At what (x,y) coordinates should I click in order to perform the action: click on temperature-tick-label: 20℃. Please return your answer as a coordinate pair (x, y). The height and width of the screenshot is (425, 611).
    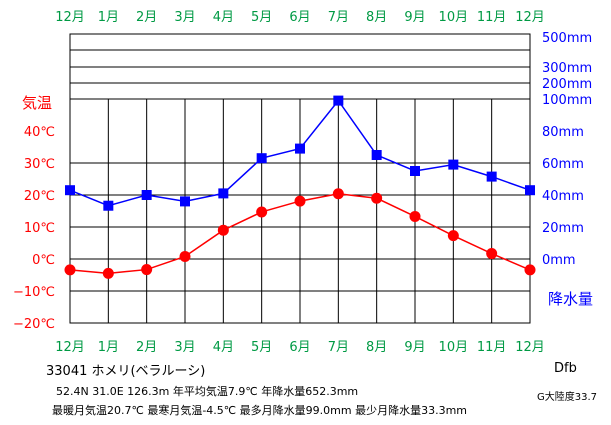
    Looking at the image, I should click on (39, 196).